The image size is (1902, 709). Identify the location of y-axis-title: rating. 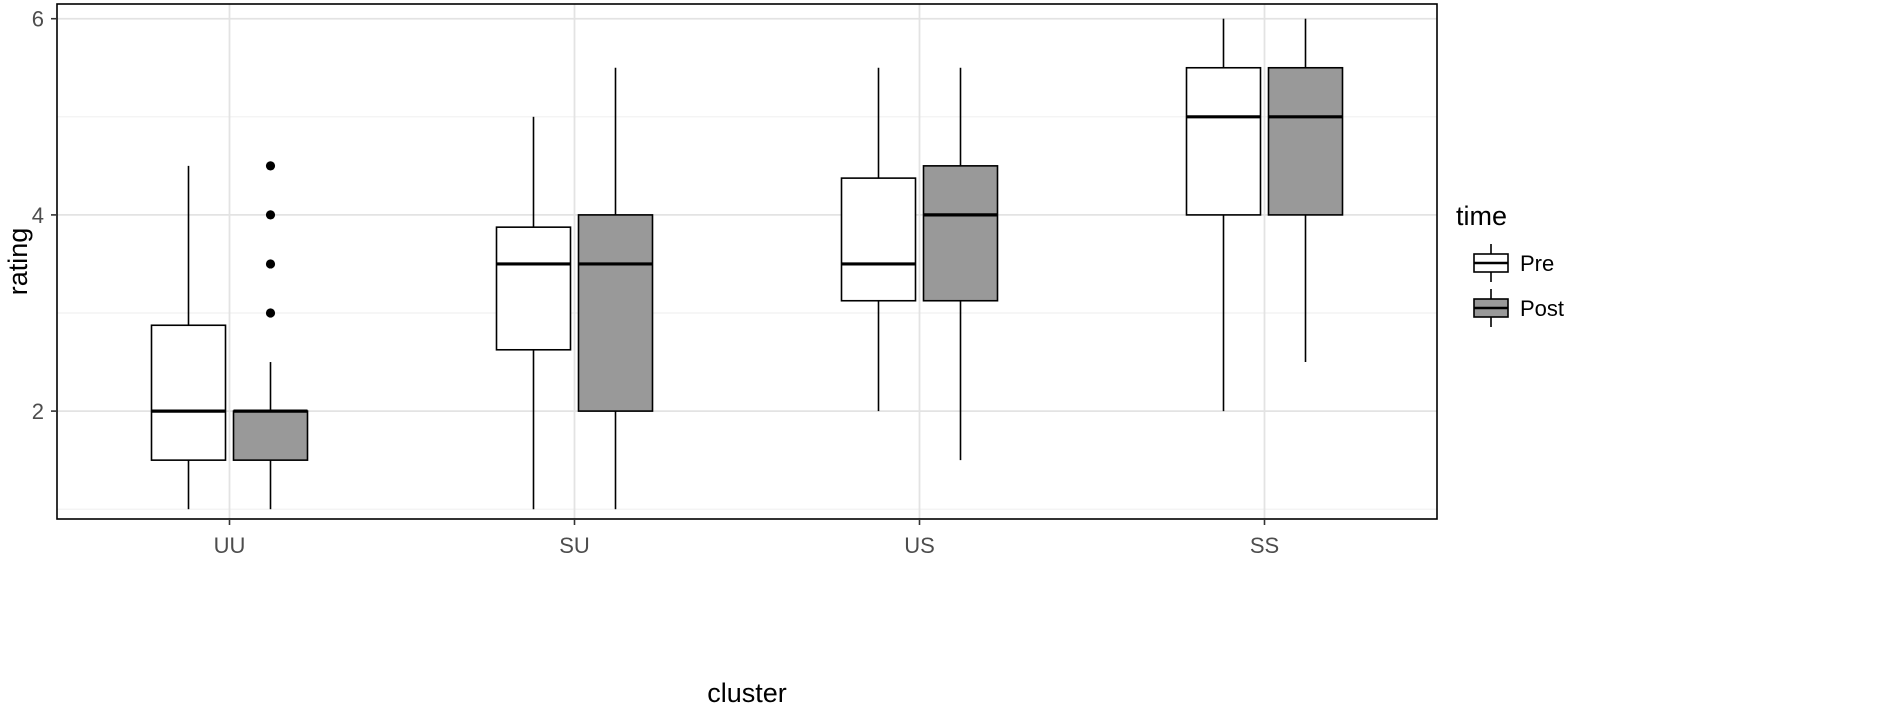
(18, 262).